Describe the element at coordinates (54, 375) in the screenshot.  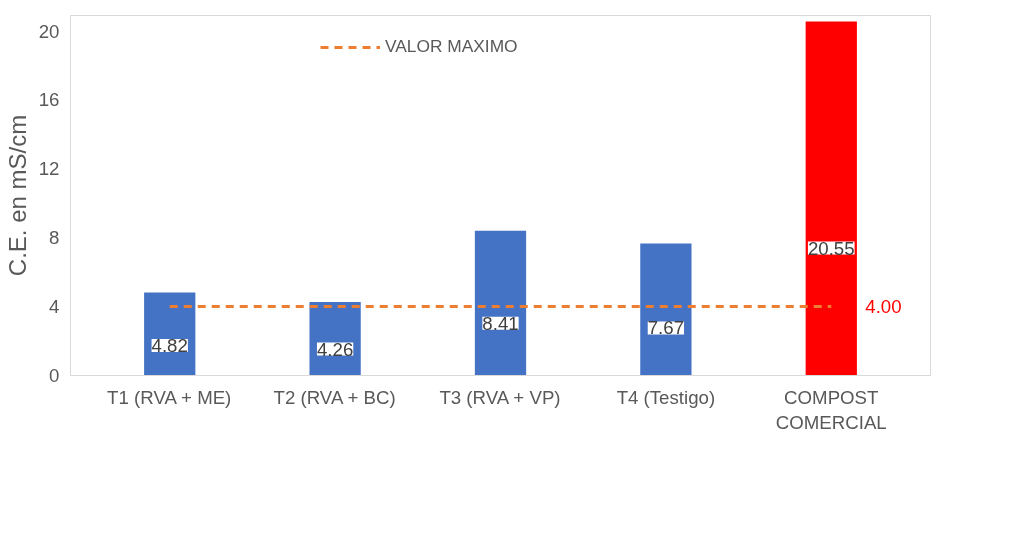
I see `y-tick-label: 0` at that location.